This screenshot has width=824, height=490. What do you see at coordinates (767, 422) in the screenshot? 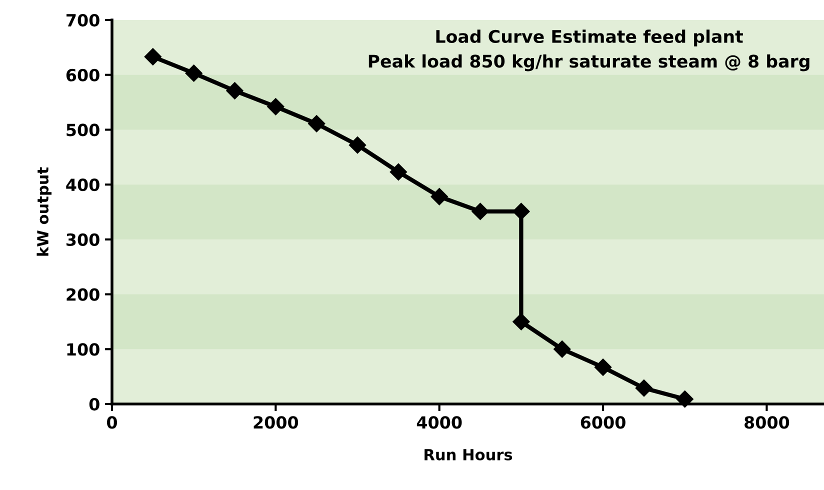
I see `x-tick-label: 8000` at bounding box center [767, 422].